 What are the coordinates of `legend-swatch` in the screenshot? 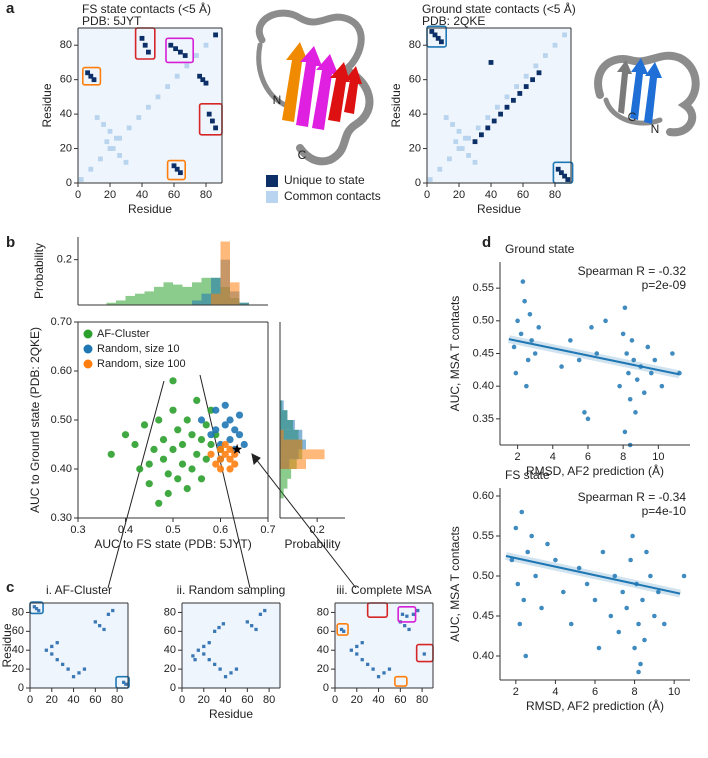 It's located at (272, 197).